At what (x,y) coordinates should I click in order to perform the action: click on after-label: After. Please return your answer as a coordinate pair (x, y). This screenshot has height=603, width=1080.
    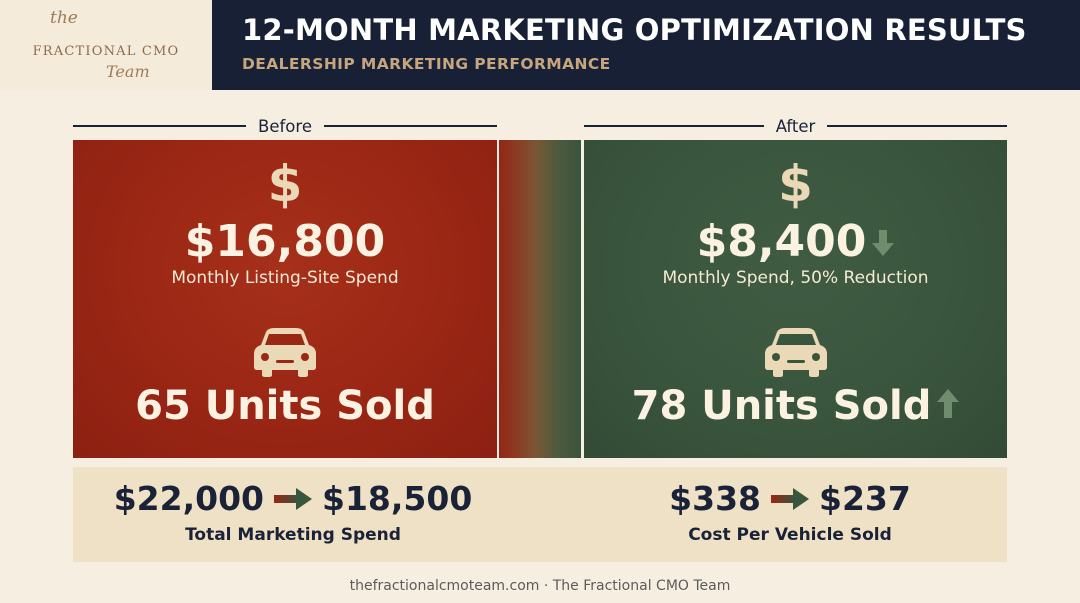
    Looking at the image, I should click on (795, 126).